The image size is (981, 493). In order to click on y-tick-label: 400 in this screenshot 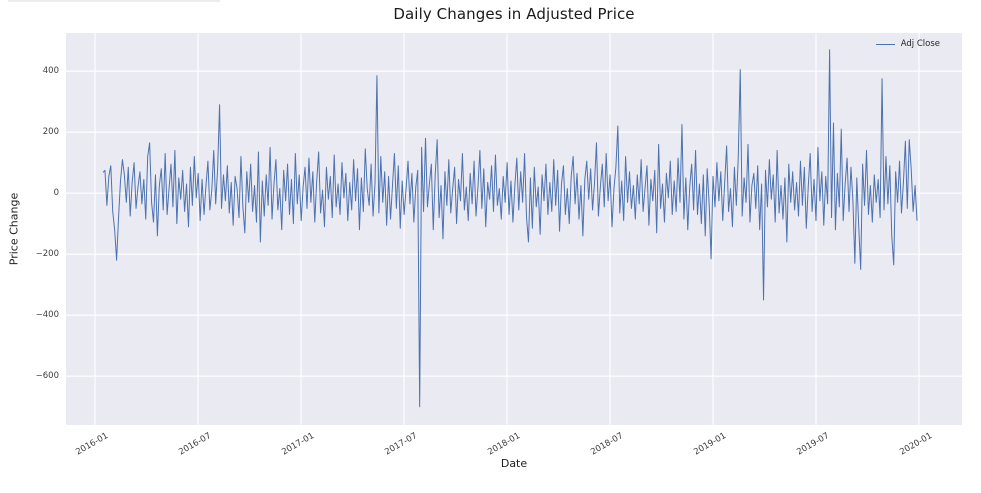, I will do `click(50, 70)`.